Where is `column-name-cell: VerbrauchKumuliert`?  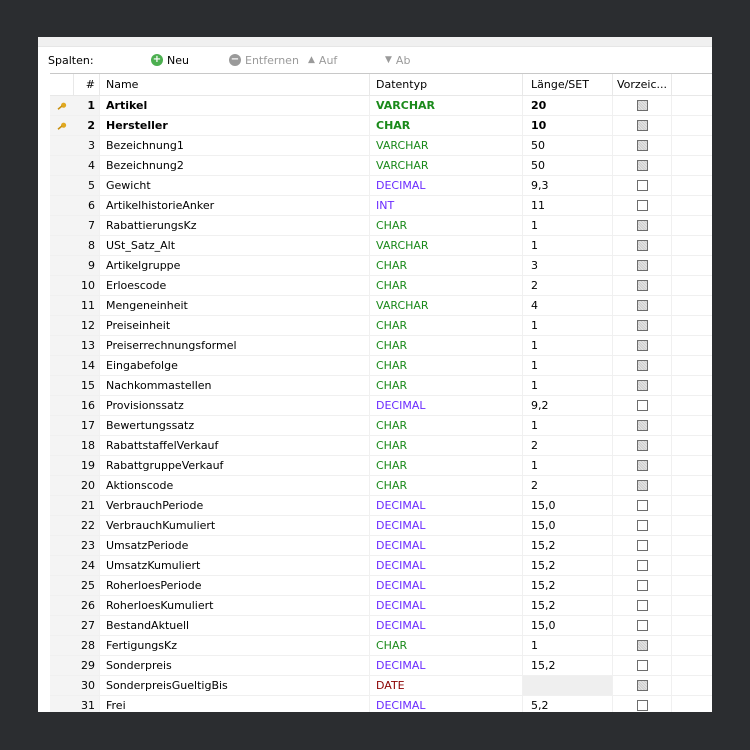
column-name-cell: VerbrauchKumuliert is located at coordinates (235, 525).